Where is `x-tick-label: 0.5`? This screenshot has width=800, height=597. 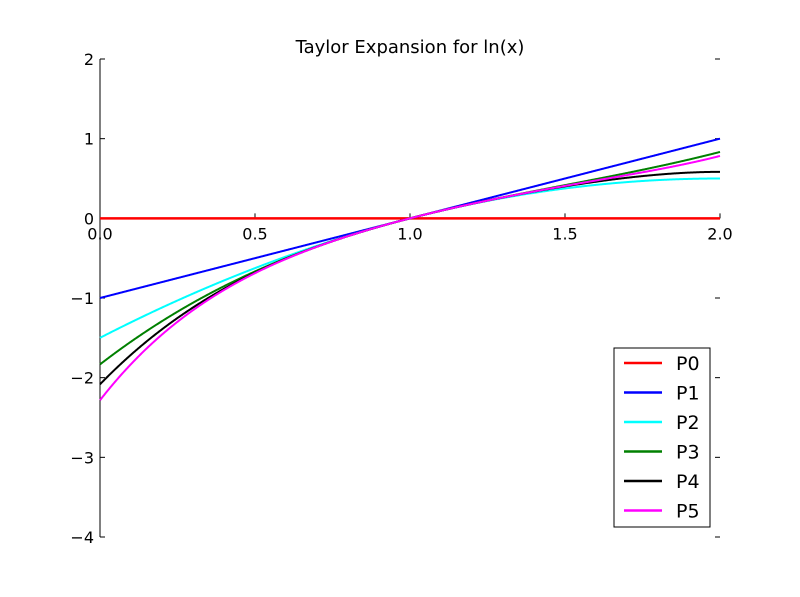 x-tick-label: 0.5 is located at coordinates (254, 233).